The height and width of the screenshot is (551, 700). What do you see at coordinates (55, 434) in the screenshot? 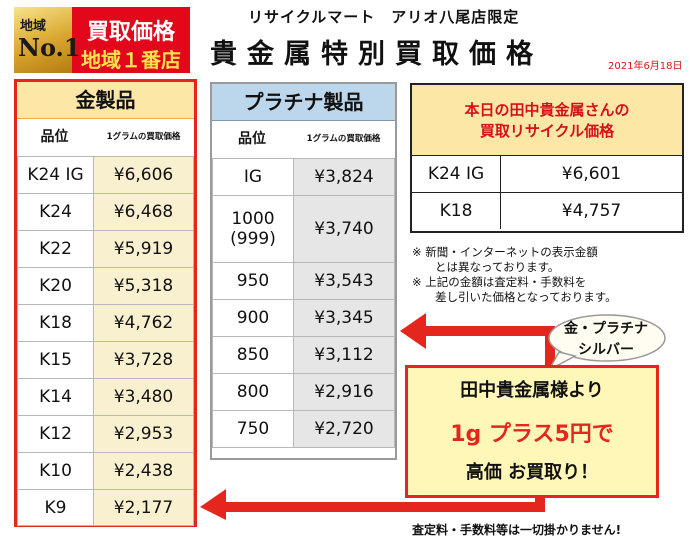
I see `gold-grade-cell: K12` at bounding box center [55, 434].